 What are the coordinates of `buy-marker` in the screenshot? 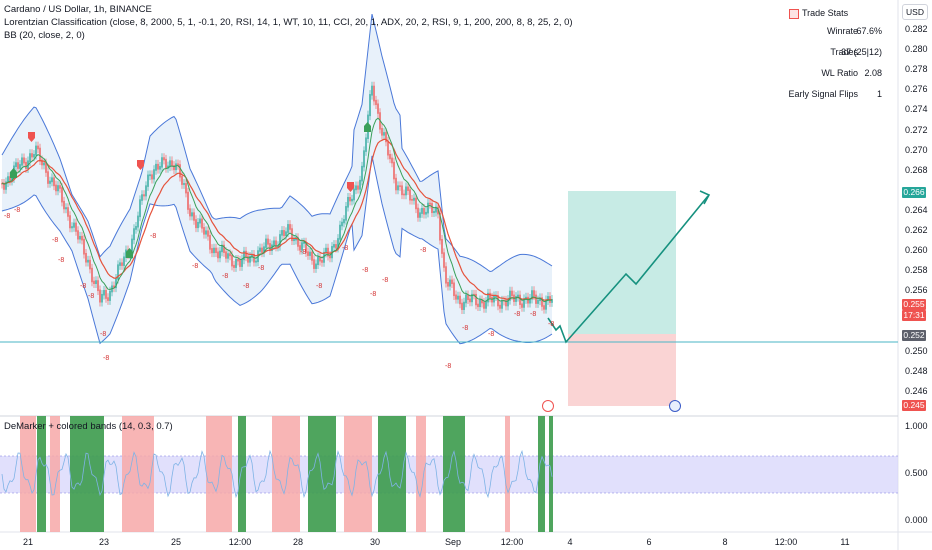 It's located at (129, 253).